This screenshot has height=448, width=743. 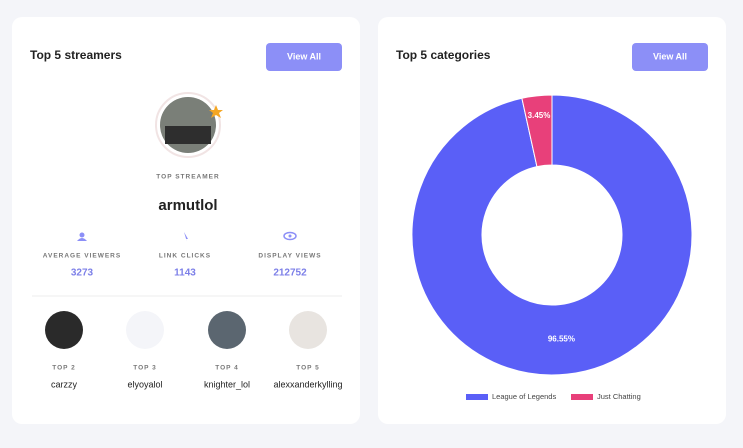 What do you see at coordinates (619, 396) in the screenshot?
I see `legend-label: Just Chatting` at bounding box center [619, 396].